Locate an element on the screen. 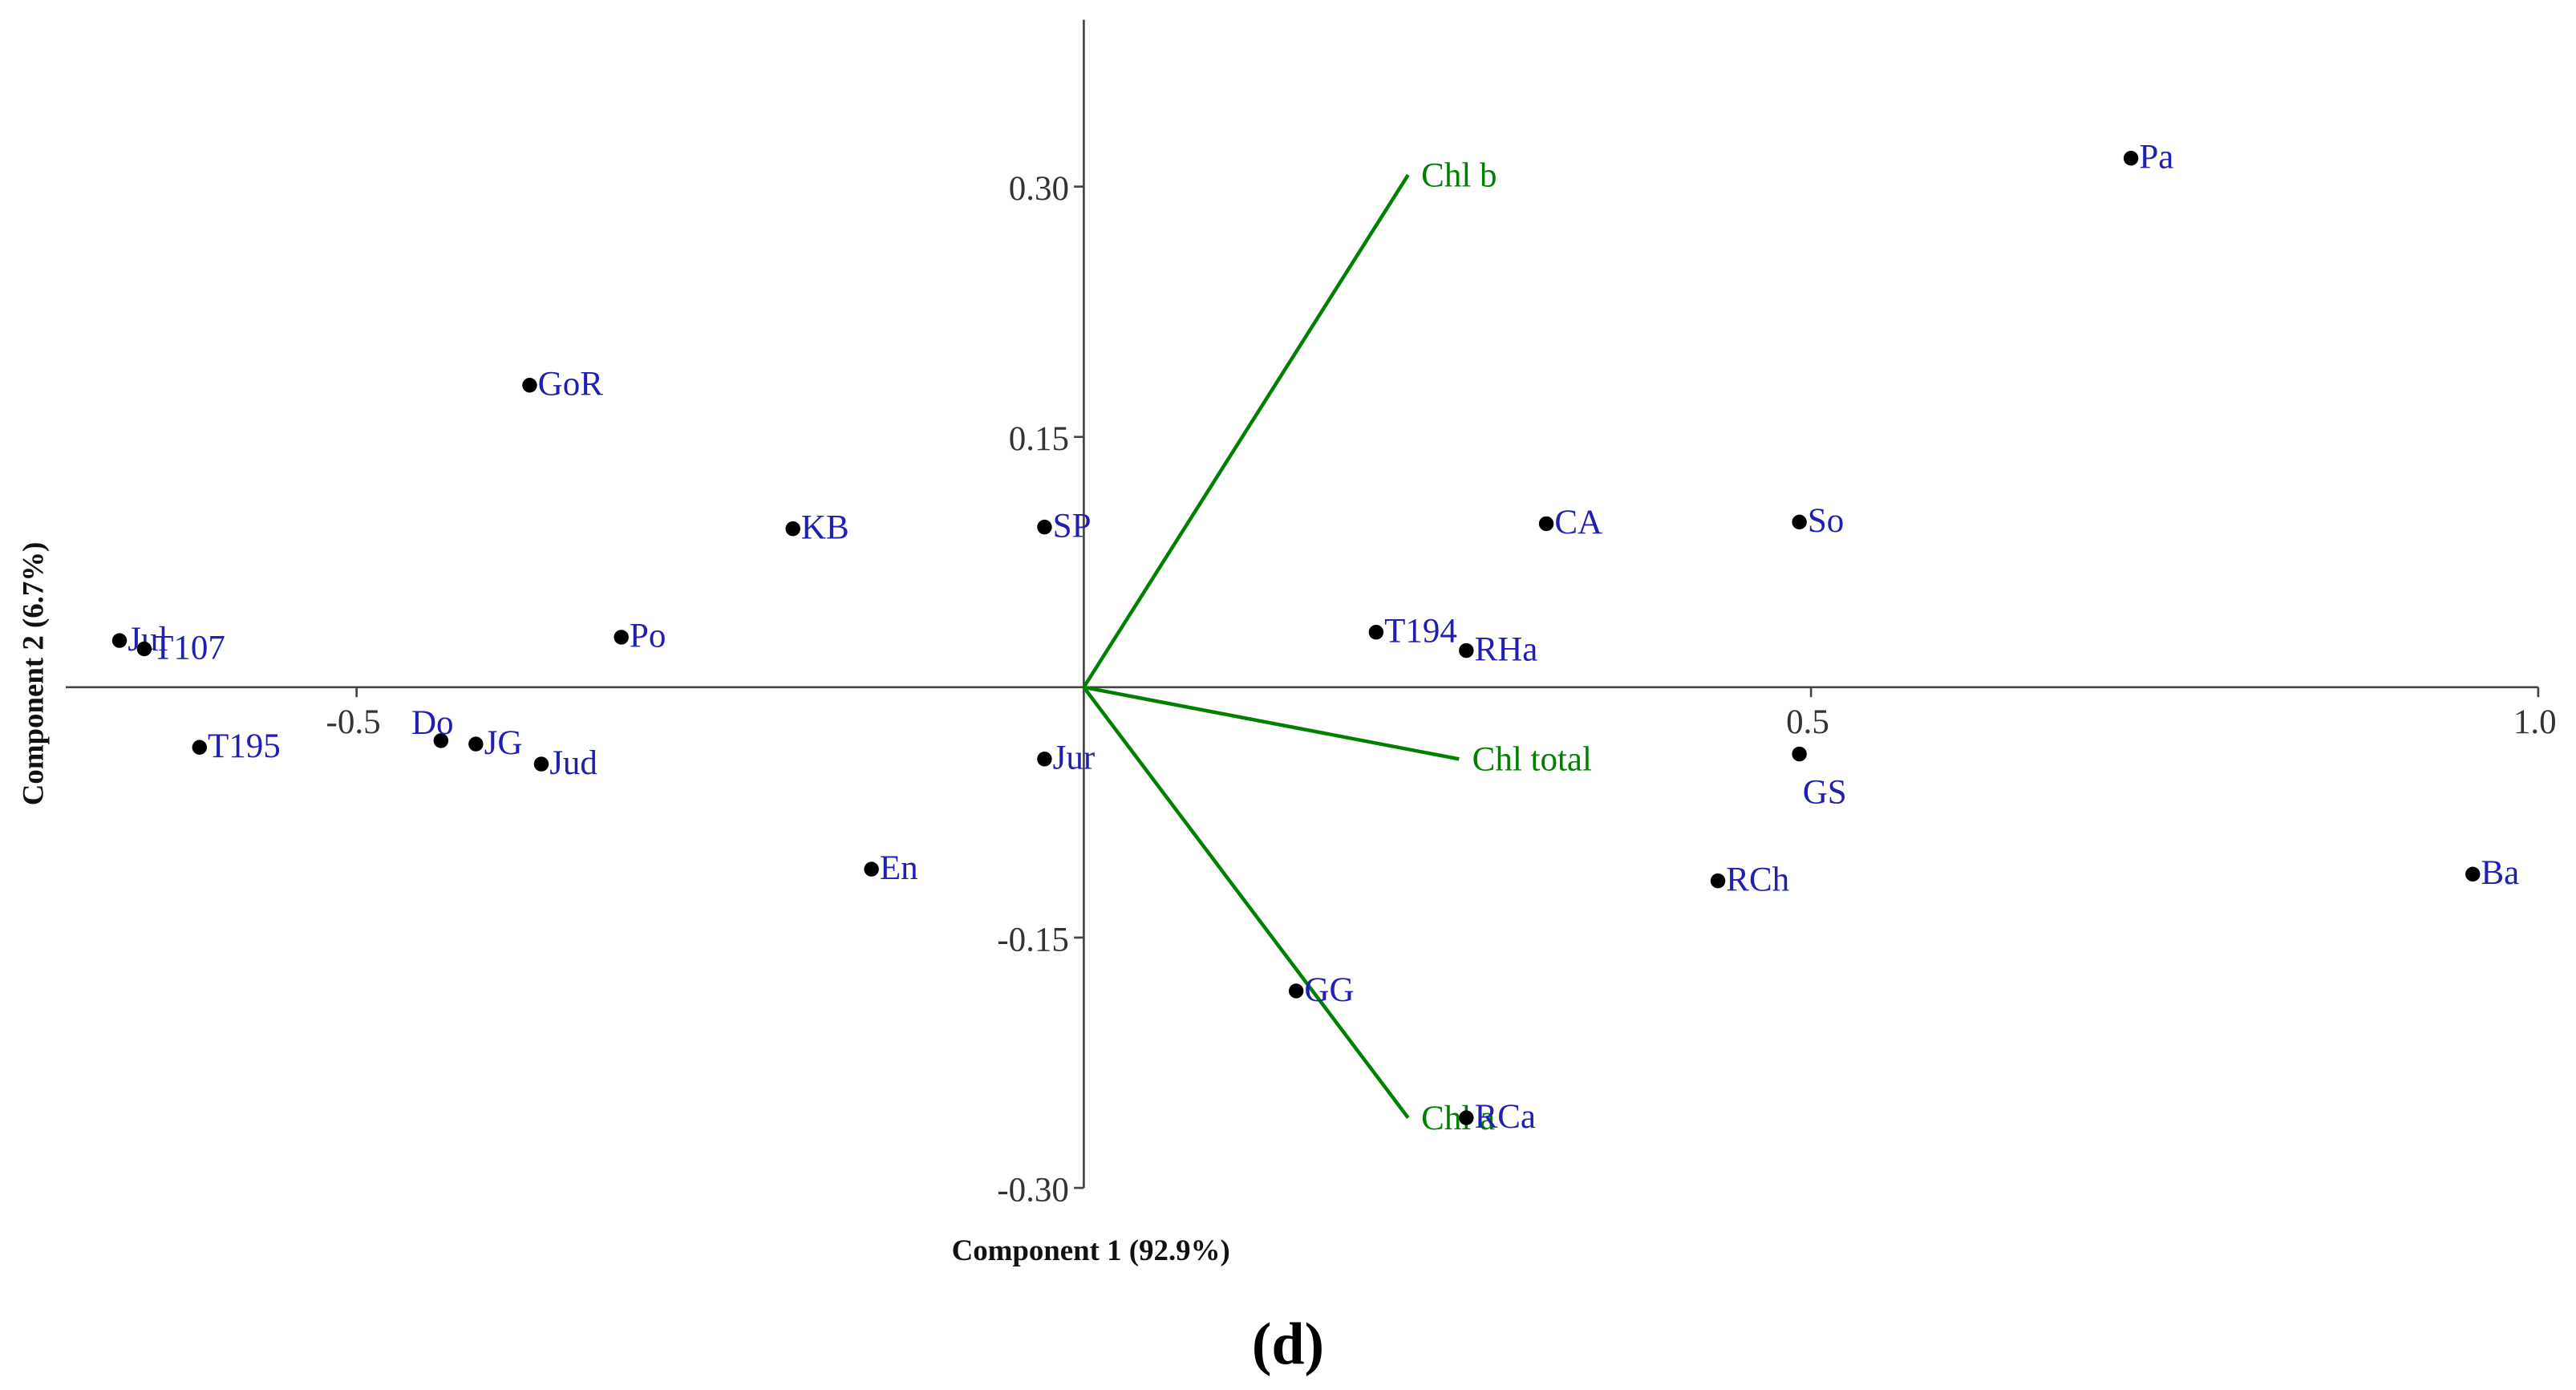 Image resolution: width=2576 pixels, height=1390 pixels. y-tick-label: 0.15 is located at coordinates (1039, 439).